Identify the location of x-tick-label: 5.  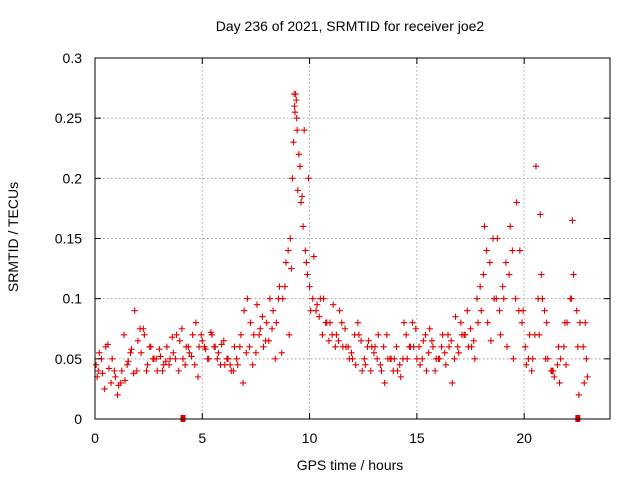
(202, 438).